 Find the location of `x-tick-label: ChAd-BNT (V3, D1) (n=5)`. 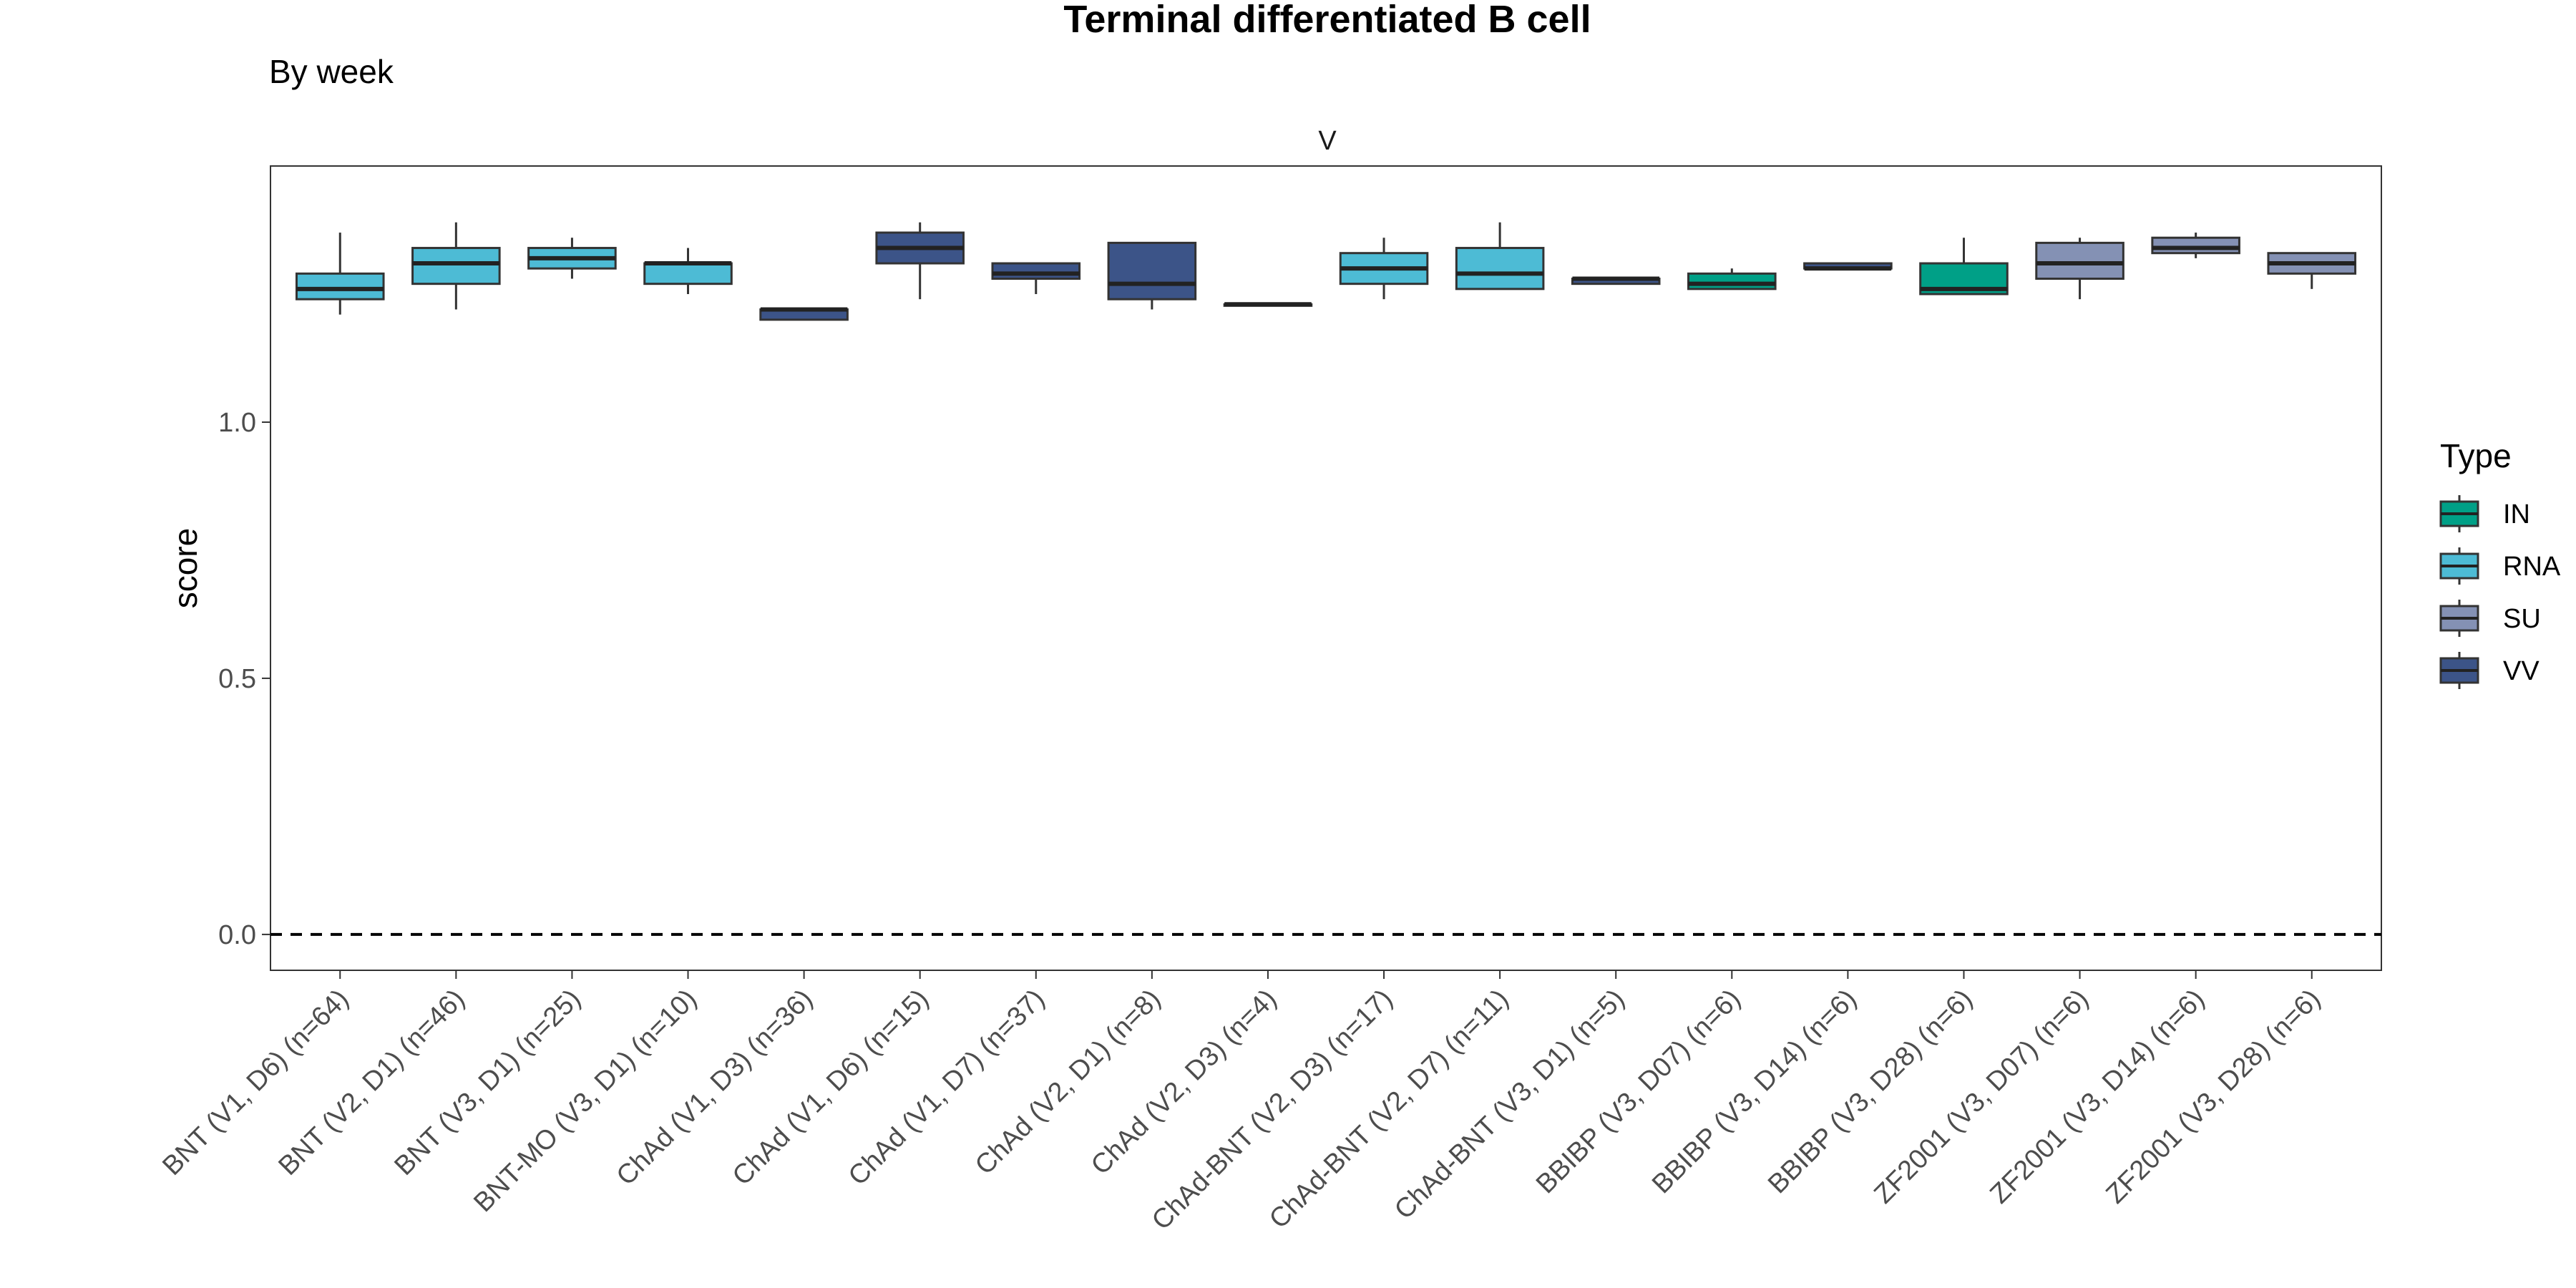

x-tick-label: ChAd-BNT (V3, D1) (n=5) is located at coordinates (1510, 1105).